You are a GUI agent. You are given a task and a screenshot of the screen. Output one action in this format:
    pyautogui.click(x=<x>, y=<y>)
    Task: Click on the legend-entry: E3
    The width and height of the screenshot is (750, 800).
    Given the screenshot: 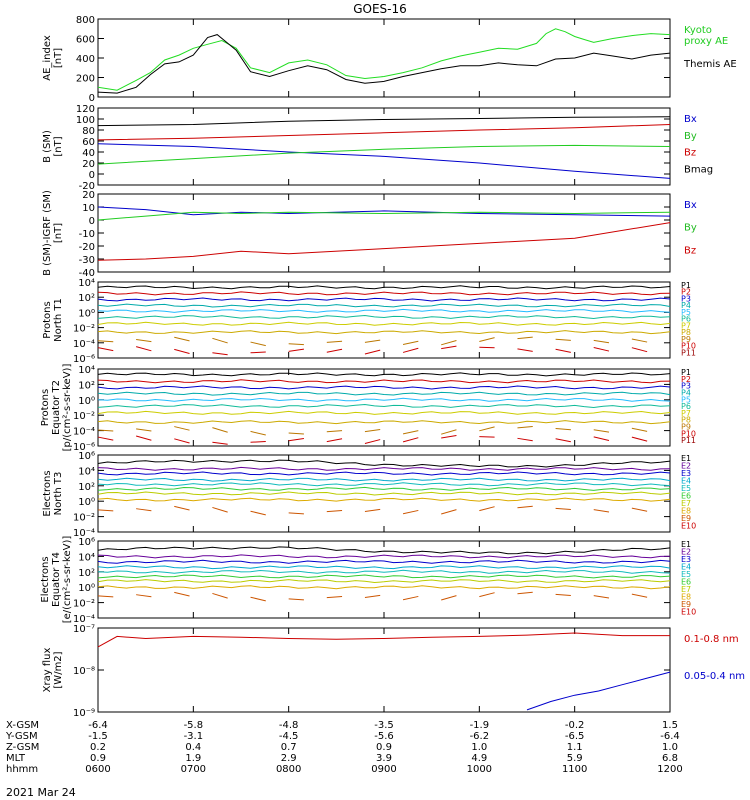 What is the action you would take?
    pyautogui.click(x=686, y=559)
    